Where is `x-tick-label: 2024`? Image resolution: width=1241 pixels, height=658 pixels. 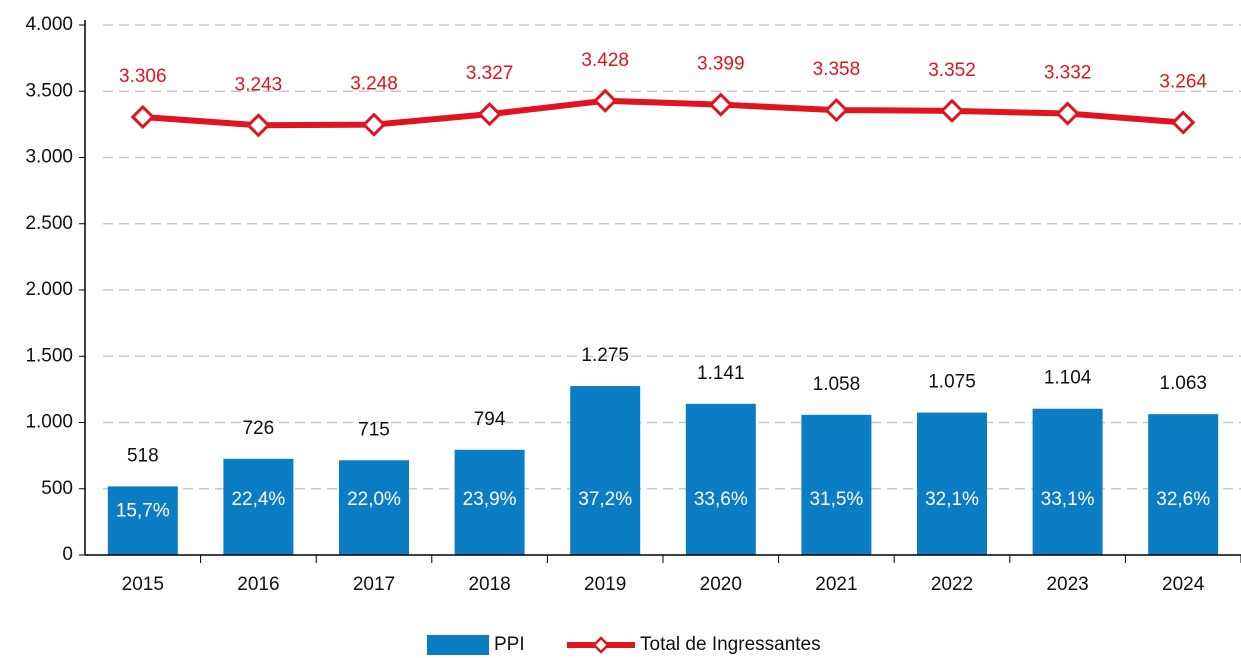
x-tick-label: 2024 is located at coordinates (1183, 584).